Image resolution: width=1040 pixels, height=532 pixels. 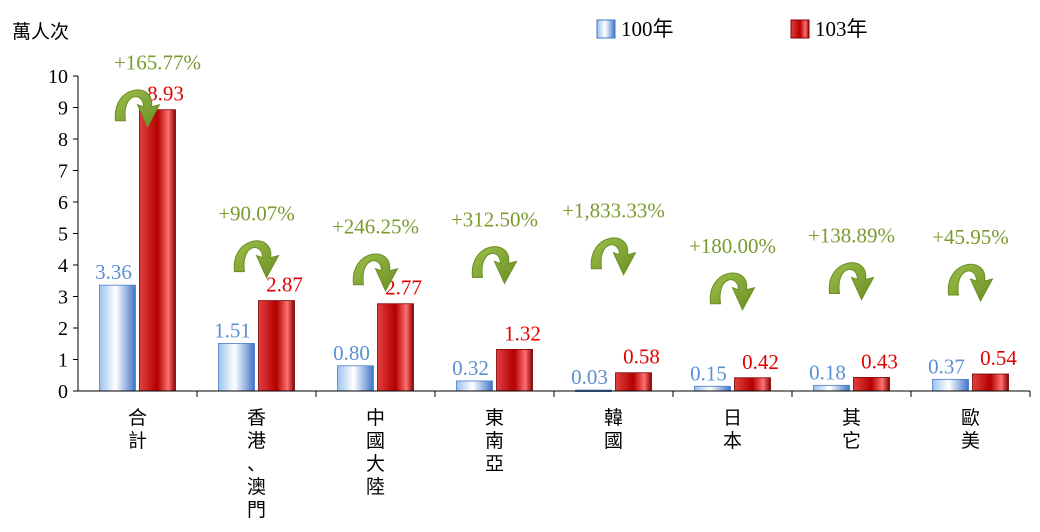 I want to click on data-label-103: 0.42, so click(x=760, y=362).